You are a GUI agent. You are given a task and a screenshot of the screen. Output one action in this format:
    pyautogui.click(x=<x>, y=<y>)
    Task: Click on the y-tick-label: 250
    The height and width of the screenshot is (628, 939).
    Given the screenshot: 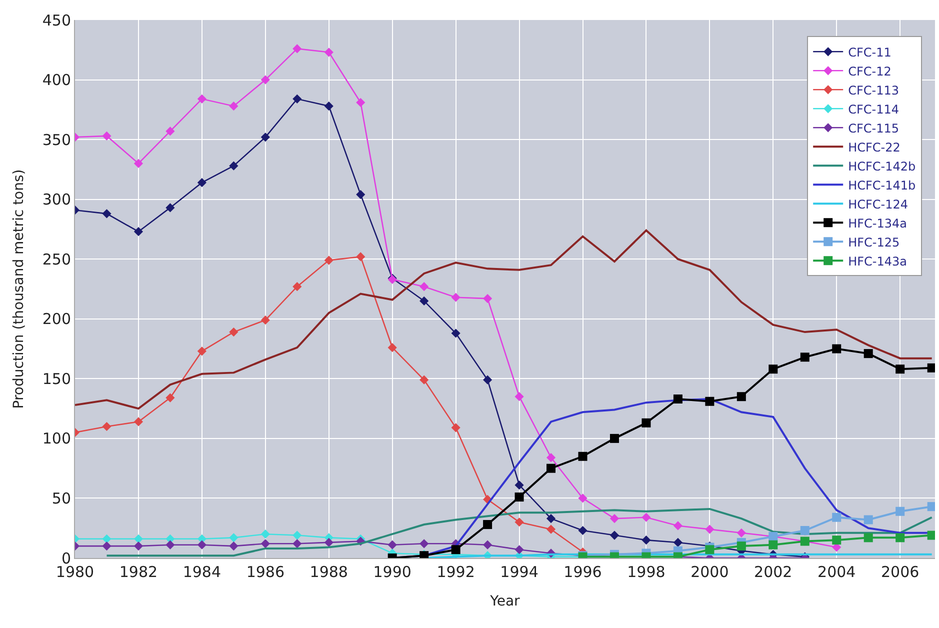 What is the action you would take?
    pyautogui.click(x=56, y=259)
    